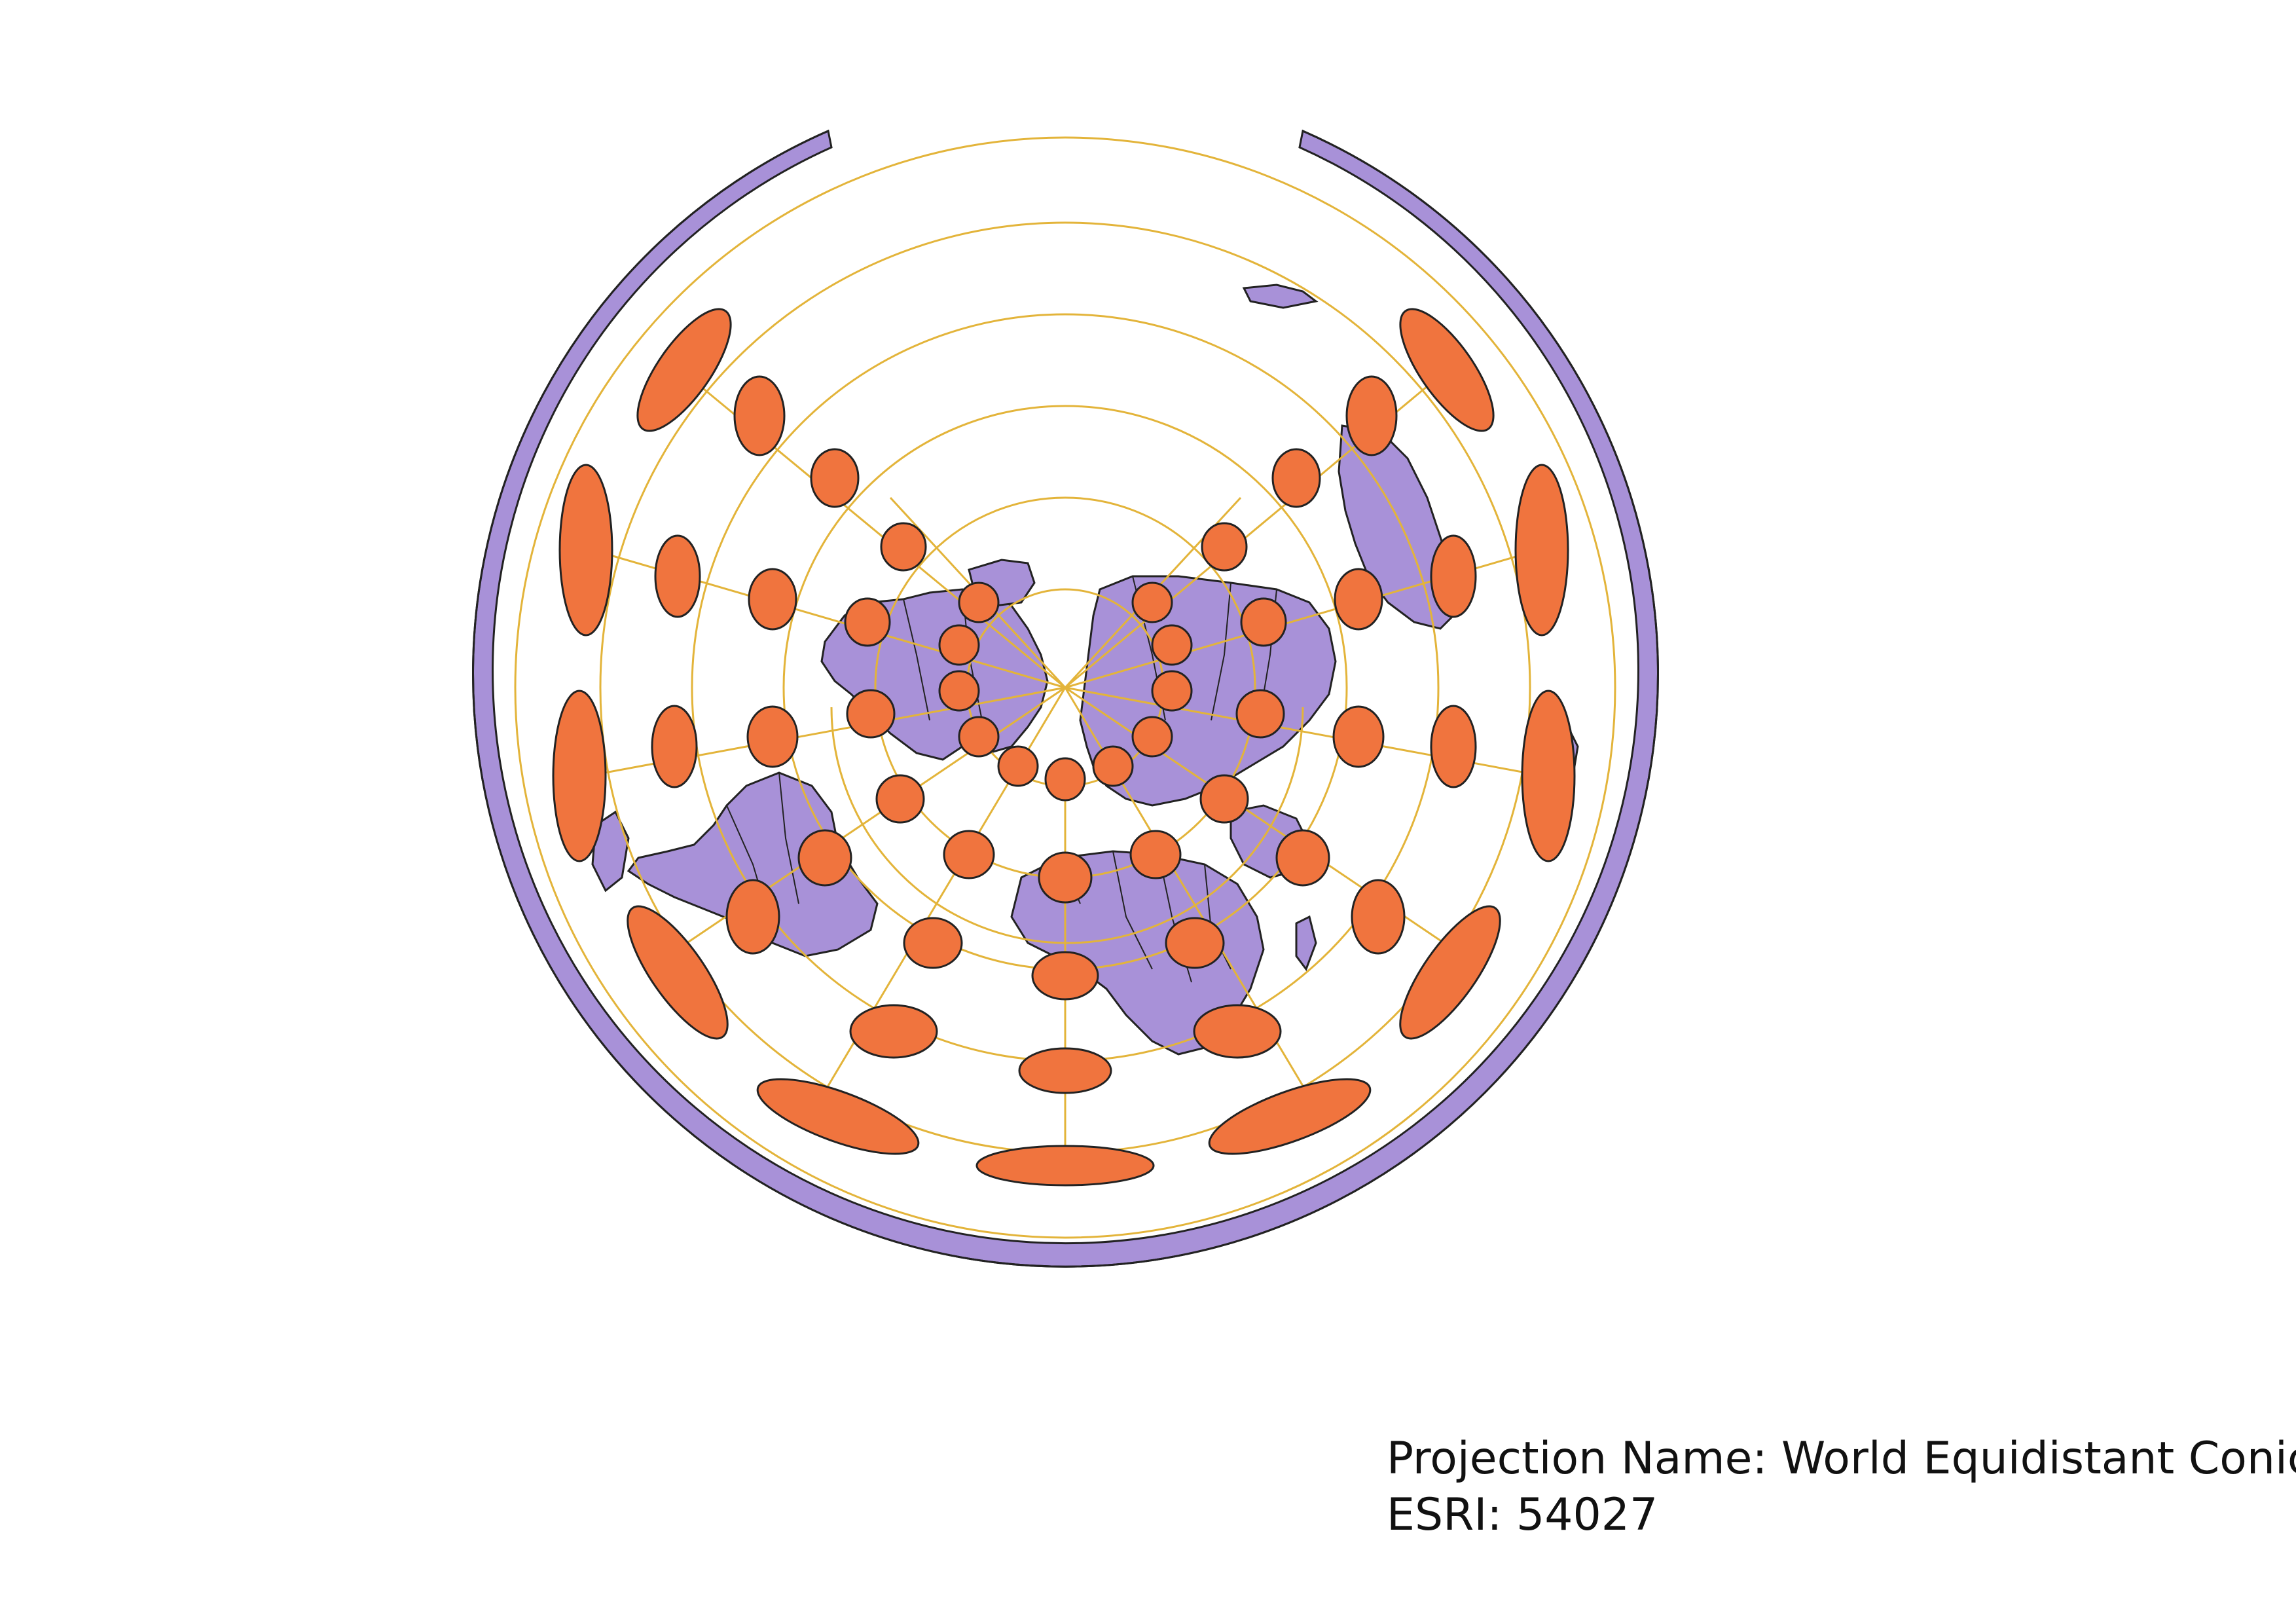  What do you see at coordinates (1522, 1515) in the screenshot?
I see `esri-code-label: ESRI: 54027` at bounding box center [1522, 1515].